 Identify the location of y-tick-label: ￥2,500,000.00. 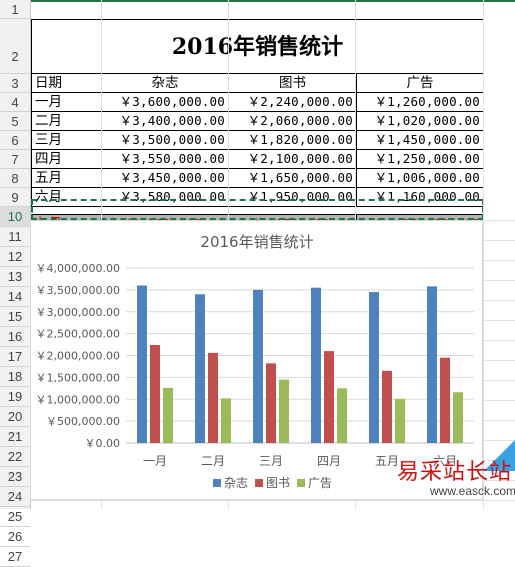
(78, 334).